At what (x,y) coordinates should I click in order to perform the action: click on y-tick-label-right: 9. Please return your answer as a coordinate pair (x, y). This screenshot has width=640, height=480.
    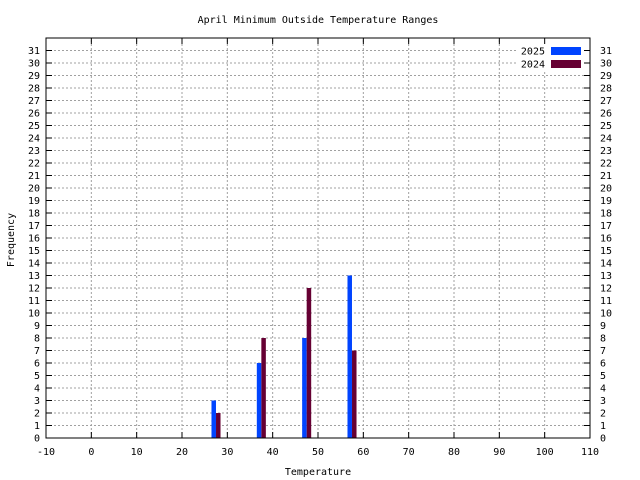
    Looking at the image, I should click on (603, 326).